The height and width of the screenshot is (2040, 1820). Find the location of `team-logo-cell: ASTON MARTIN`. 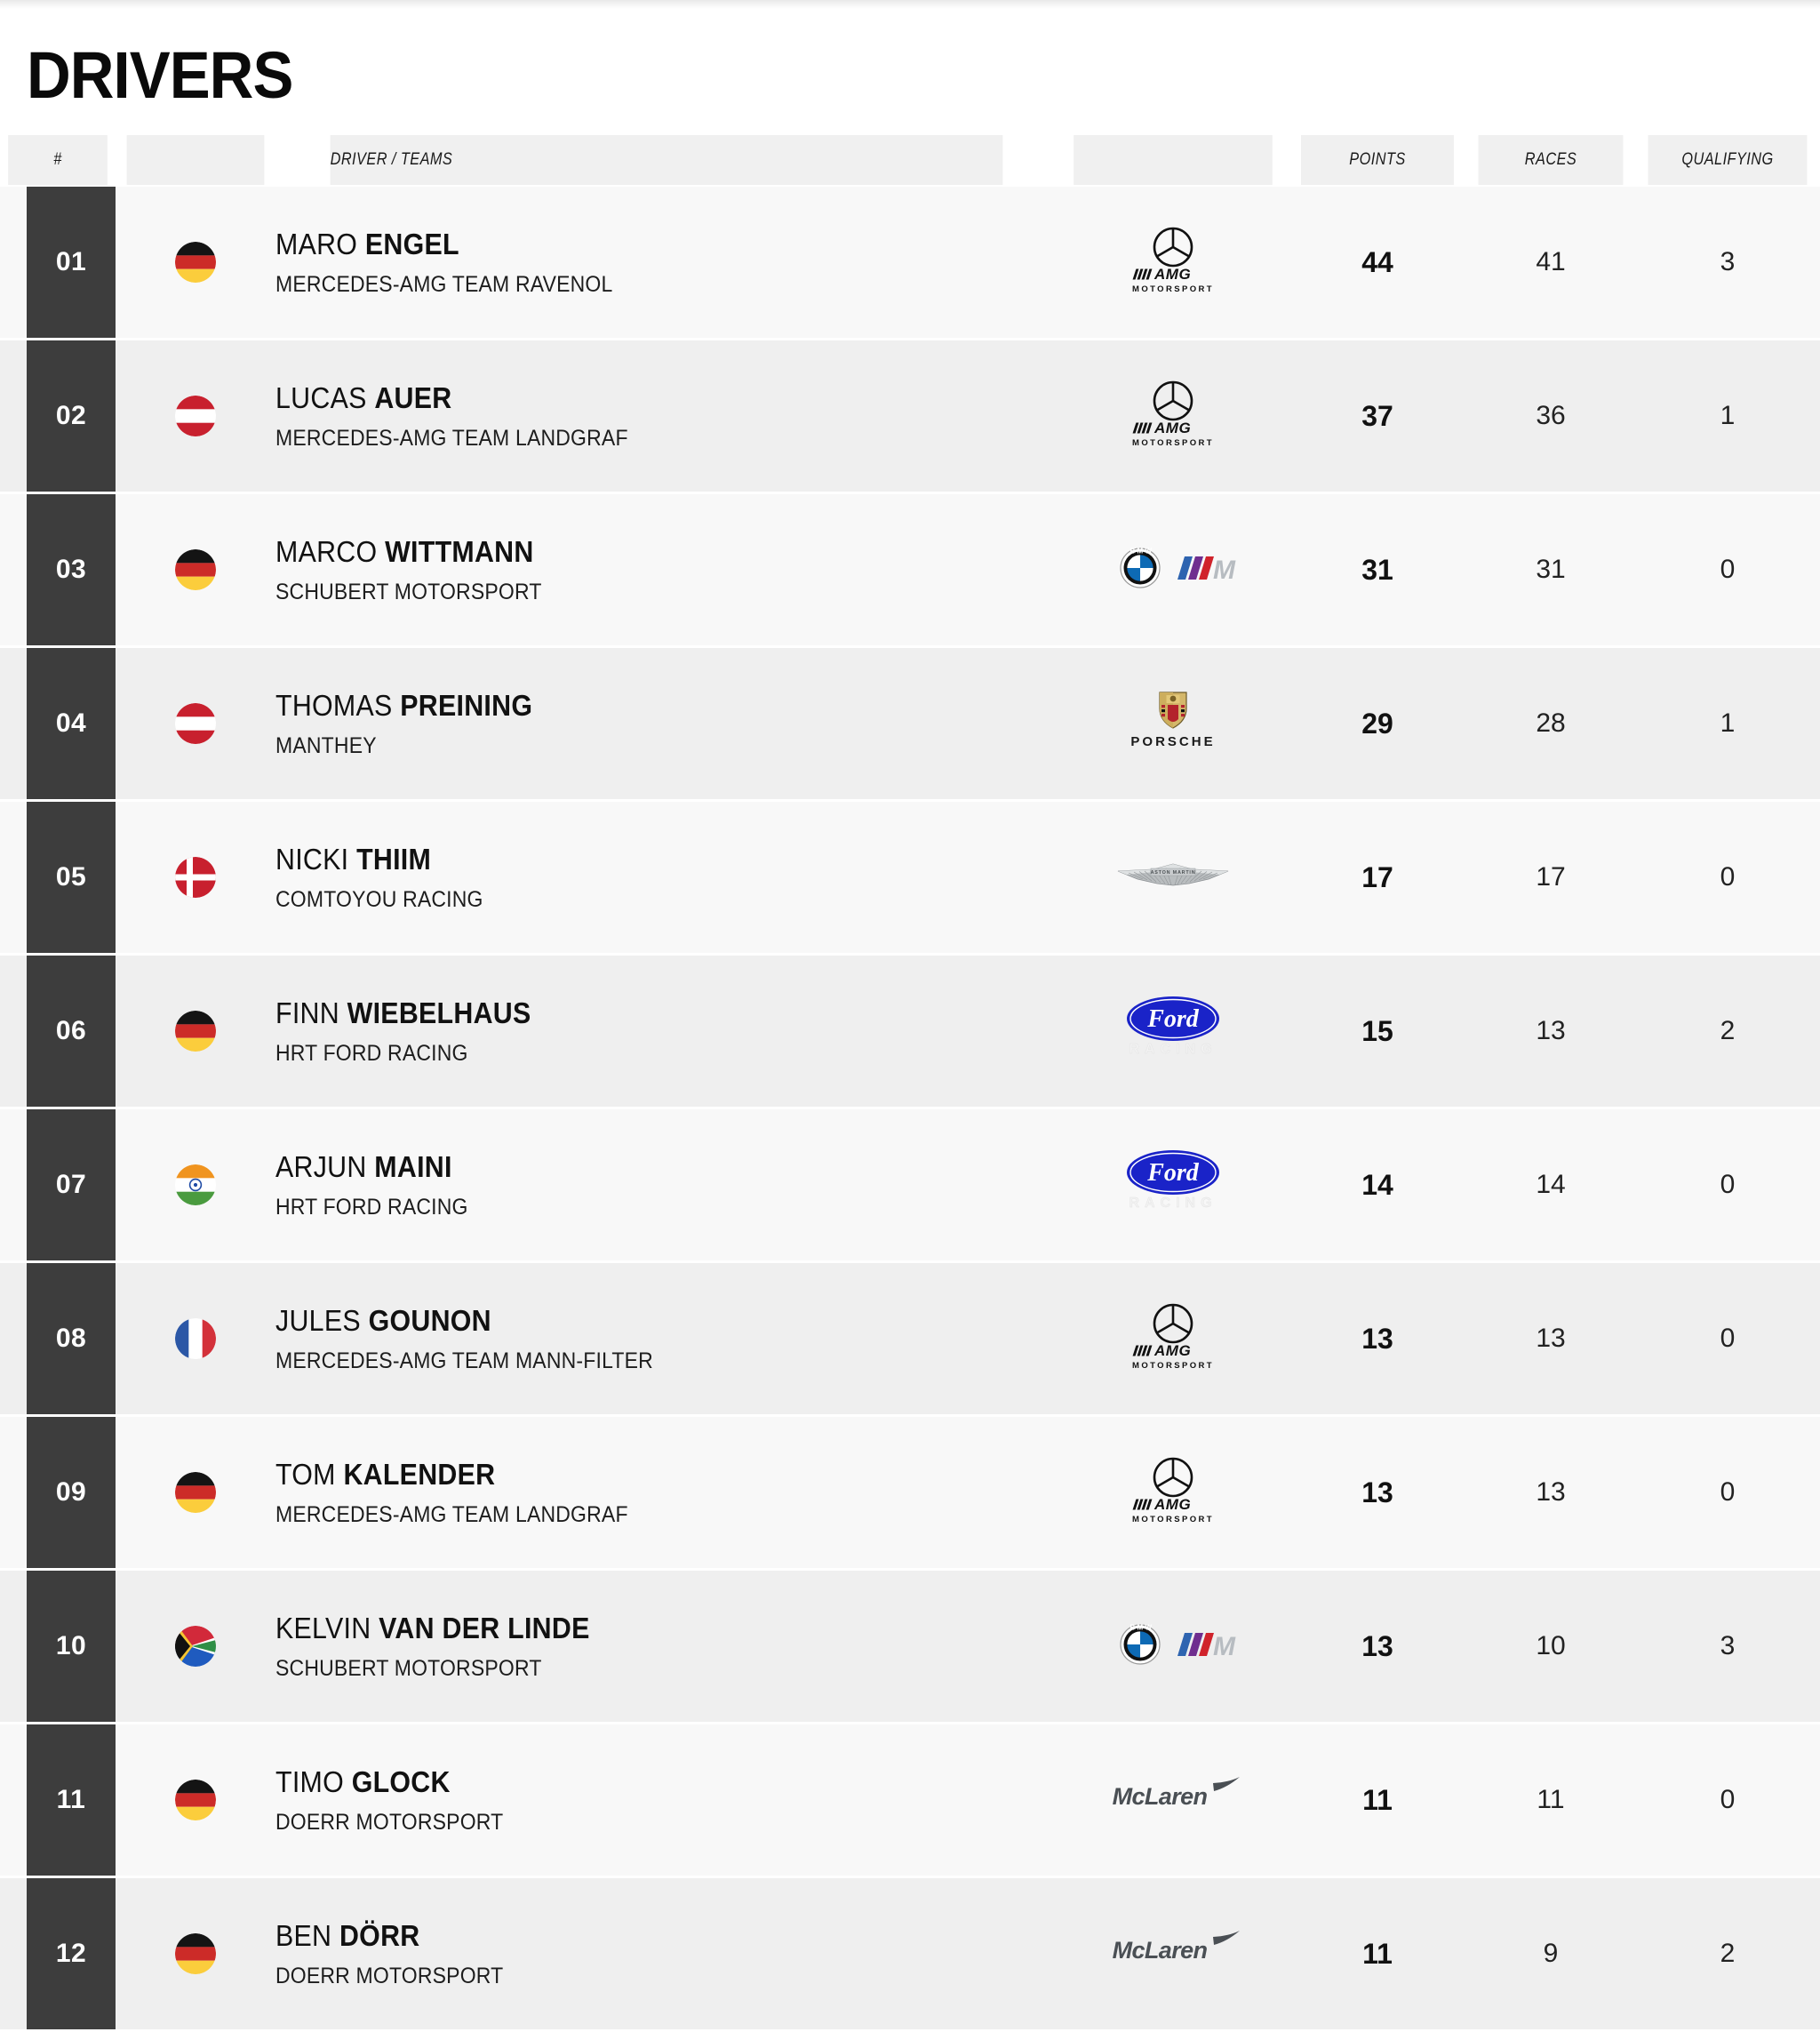

team-logo-cell: ASTON MARTIN is located at coordinates (1173, 877).